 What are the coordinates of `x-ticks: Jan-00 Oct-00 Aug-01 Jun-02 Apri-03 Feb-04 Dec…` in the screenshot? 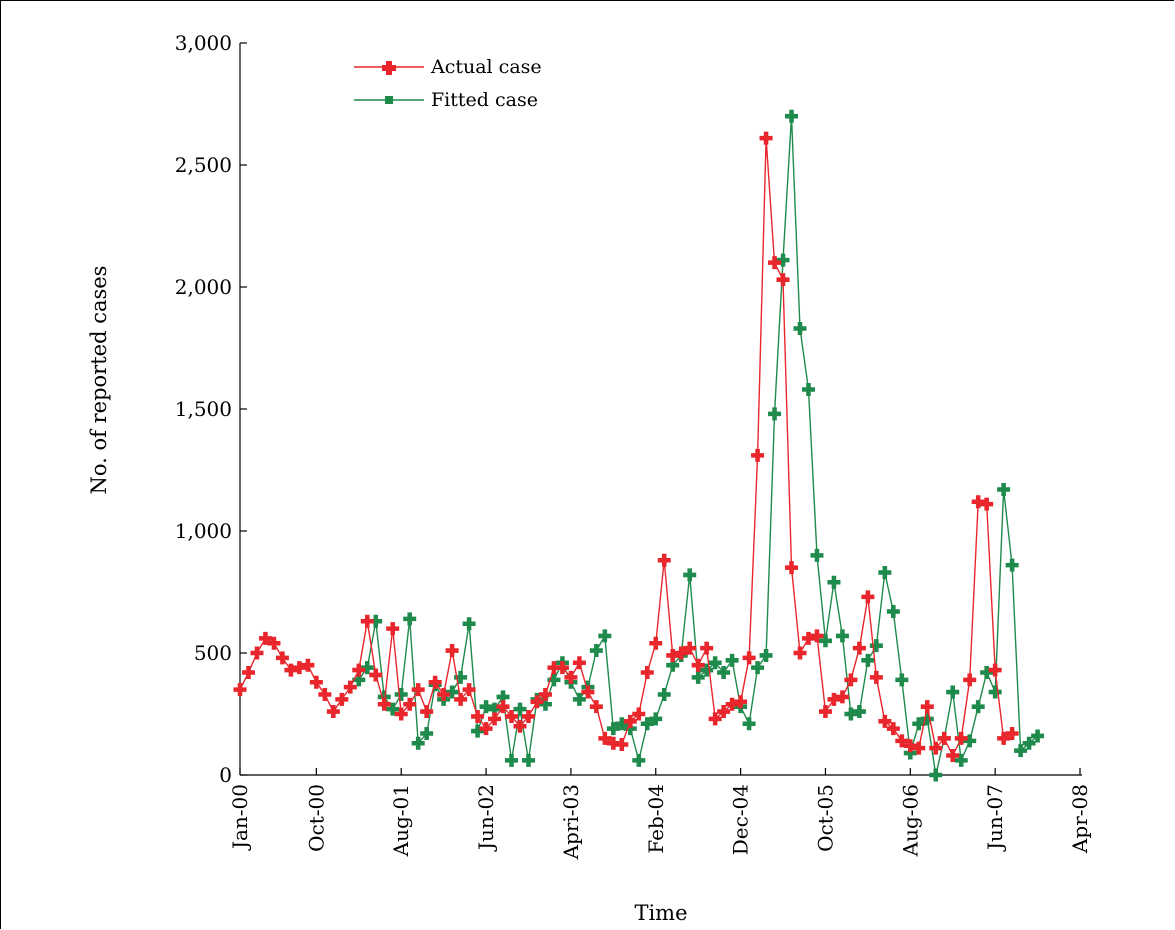 It's located at (660, 814).